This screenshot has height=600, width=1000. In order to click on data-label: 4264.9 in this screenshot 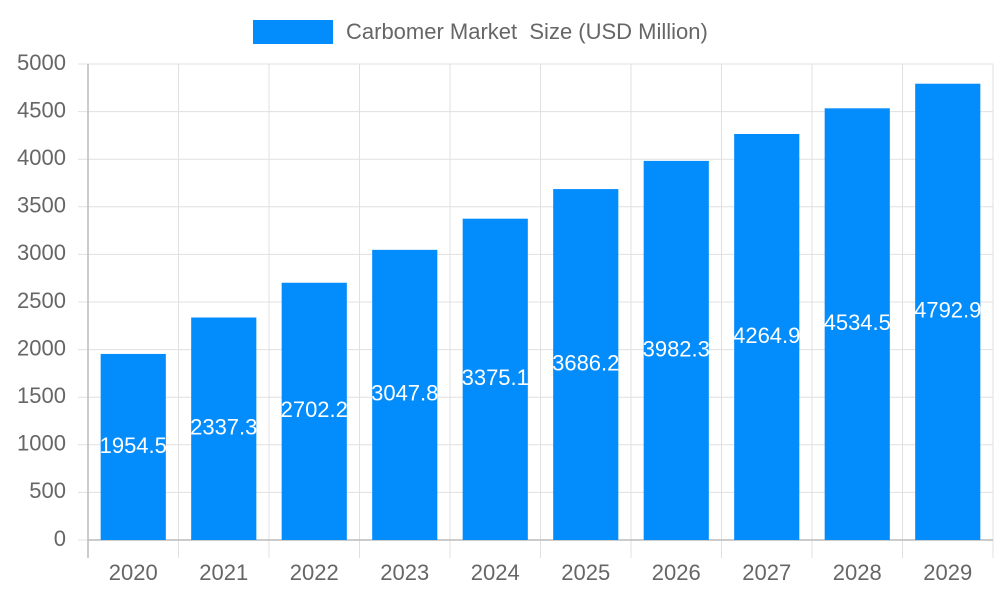, I will do `click(766, 335)`.